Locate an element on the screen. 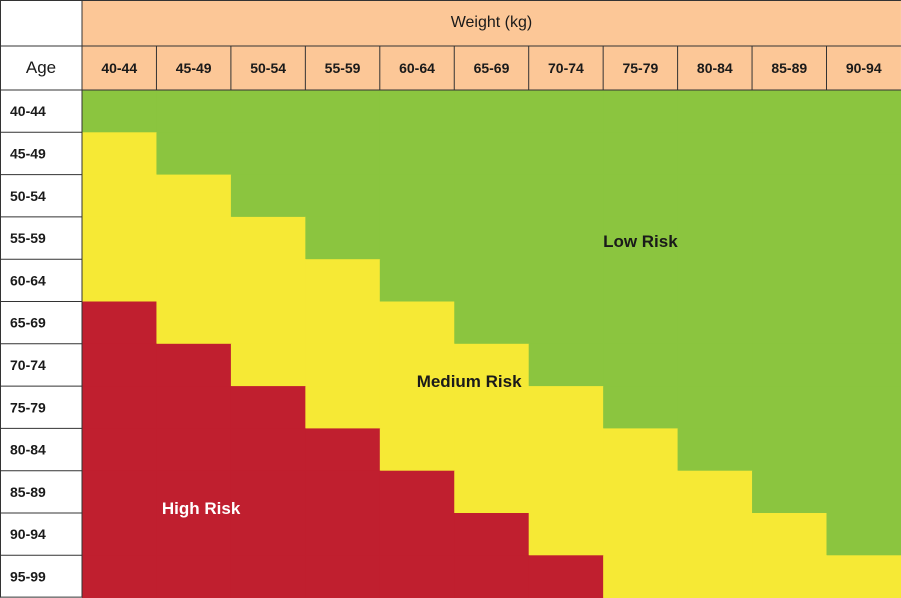 The width and height of the screenshot is (901, 598). medium-risk-label: Medium Risk is located at coordinates (469, 381).